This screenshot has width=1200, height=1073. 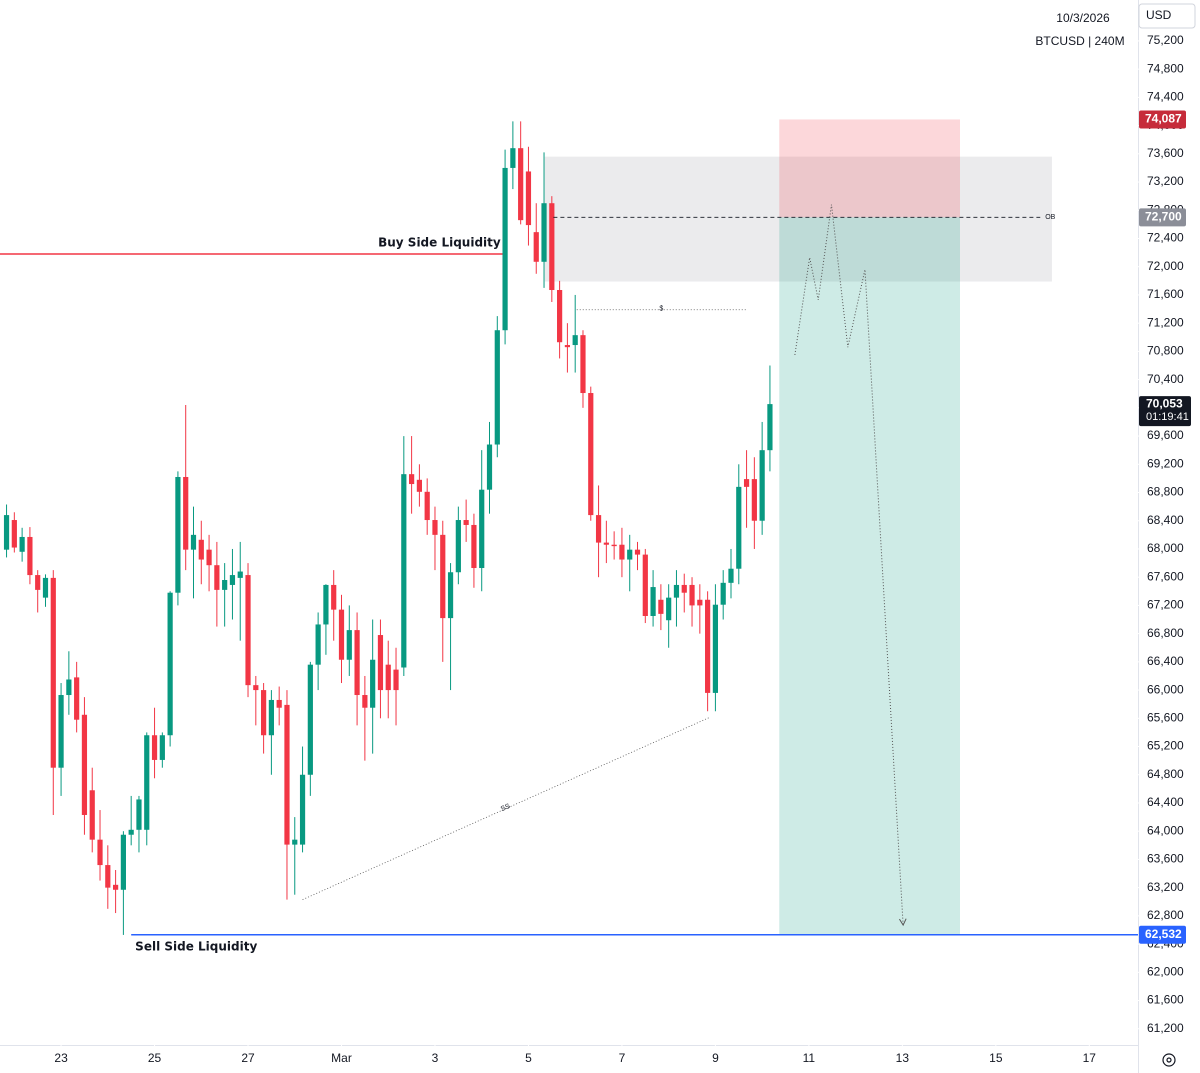 What do you see at coordinates (661, 309) in the screenshot?
I see `equal-highs-label: $` at bounding box center [661, 309].